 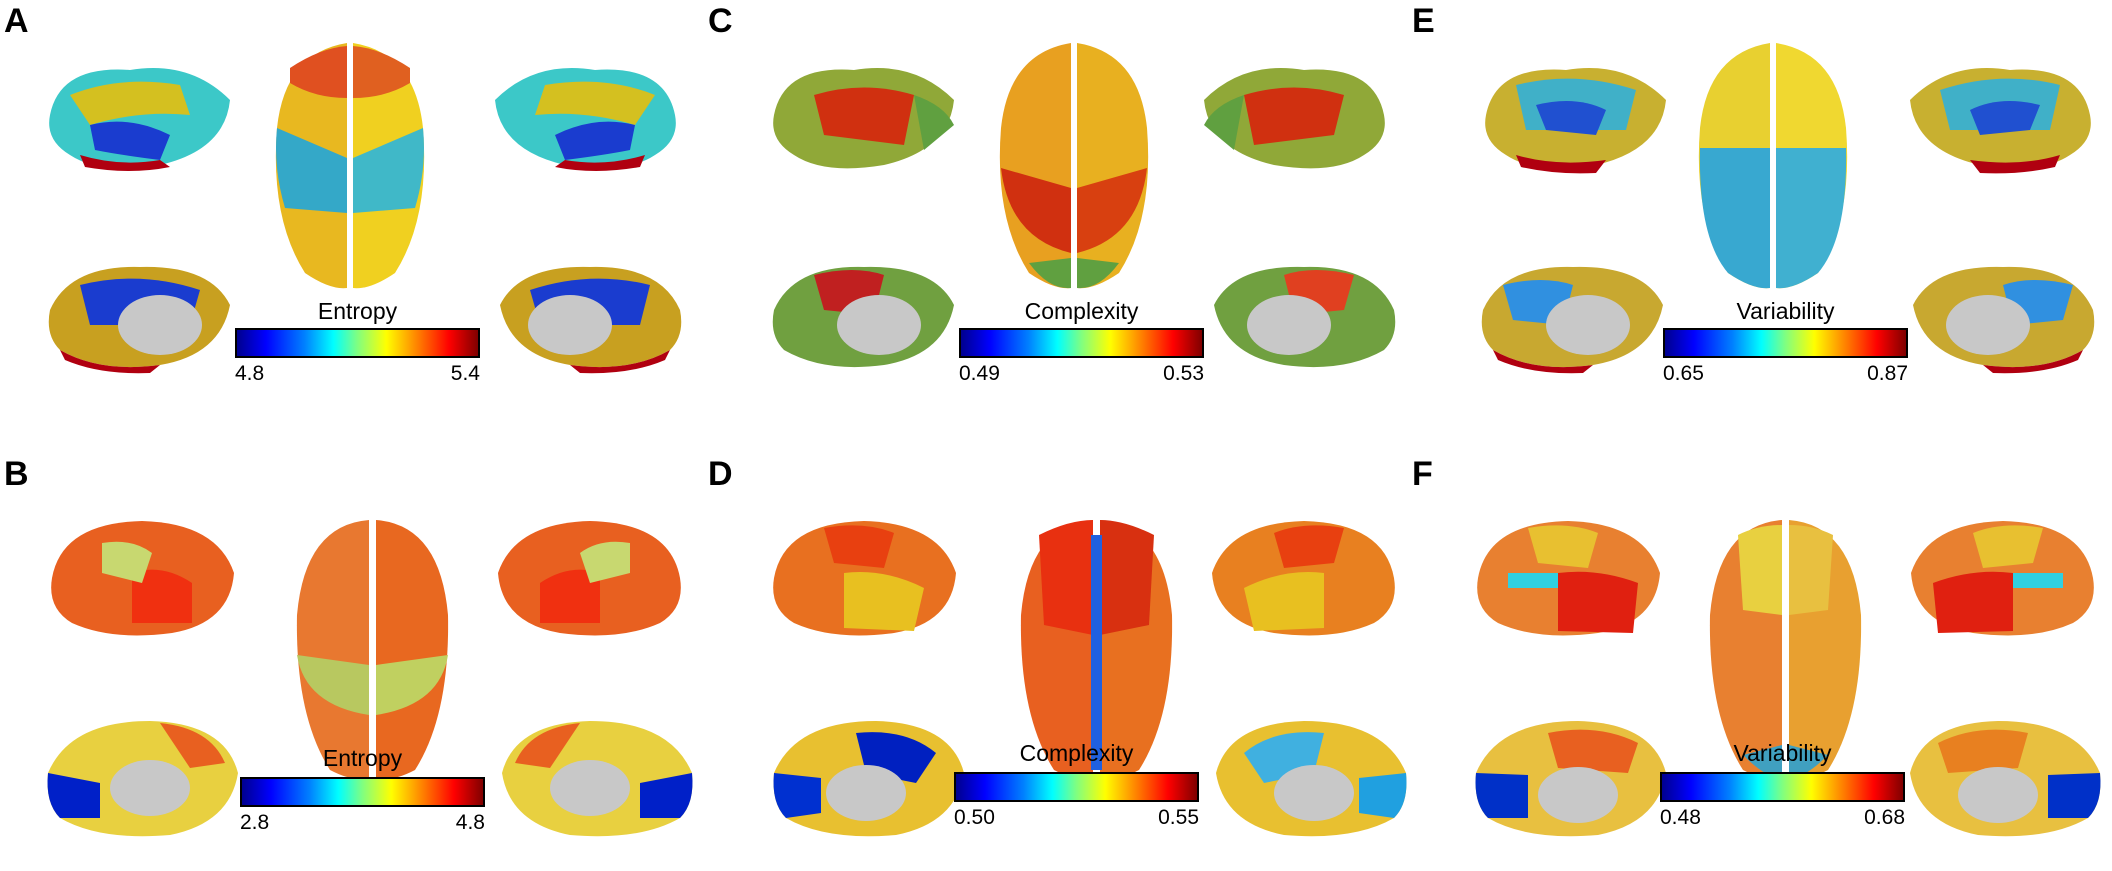 I want to click on colorbar-max: 0.53, so click(x=1183, y=373).